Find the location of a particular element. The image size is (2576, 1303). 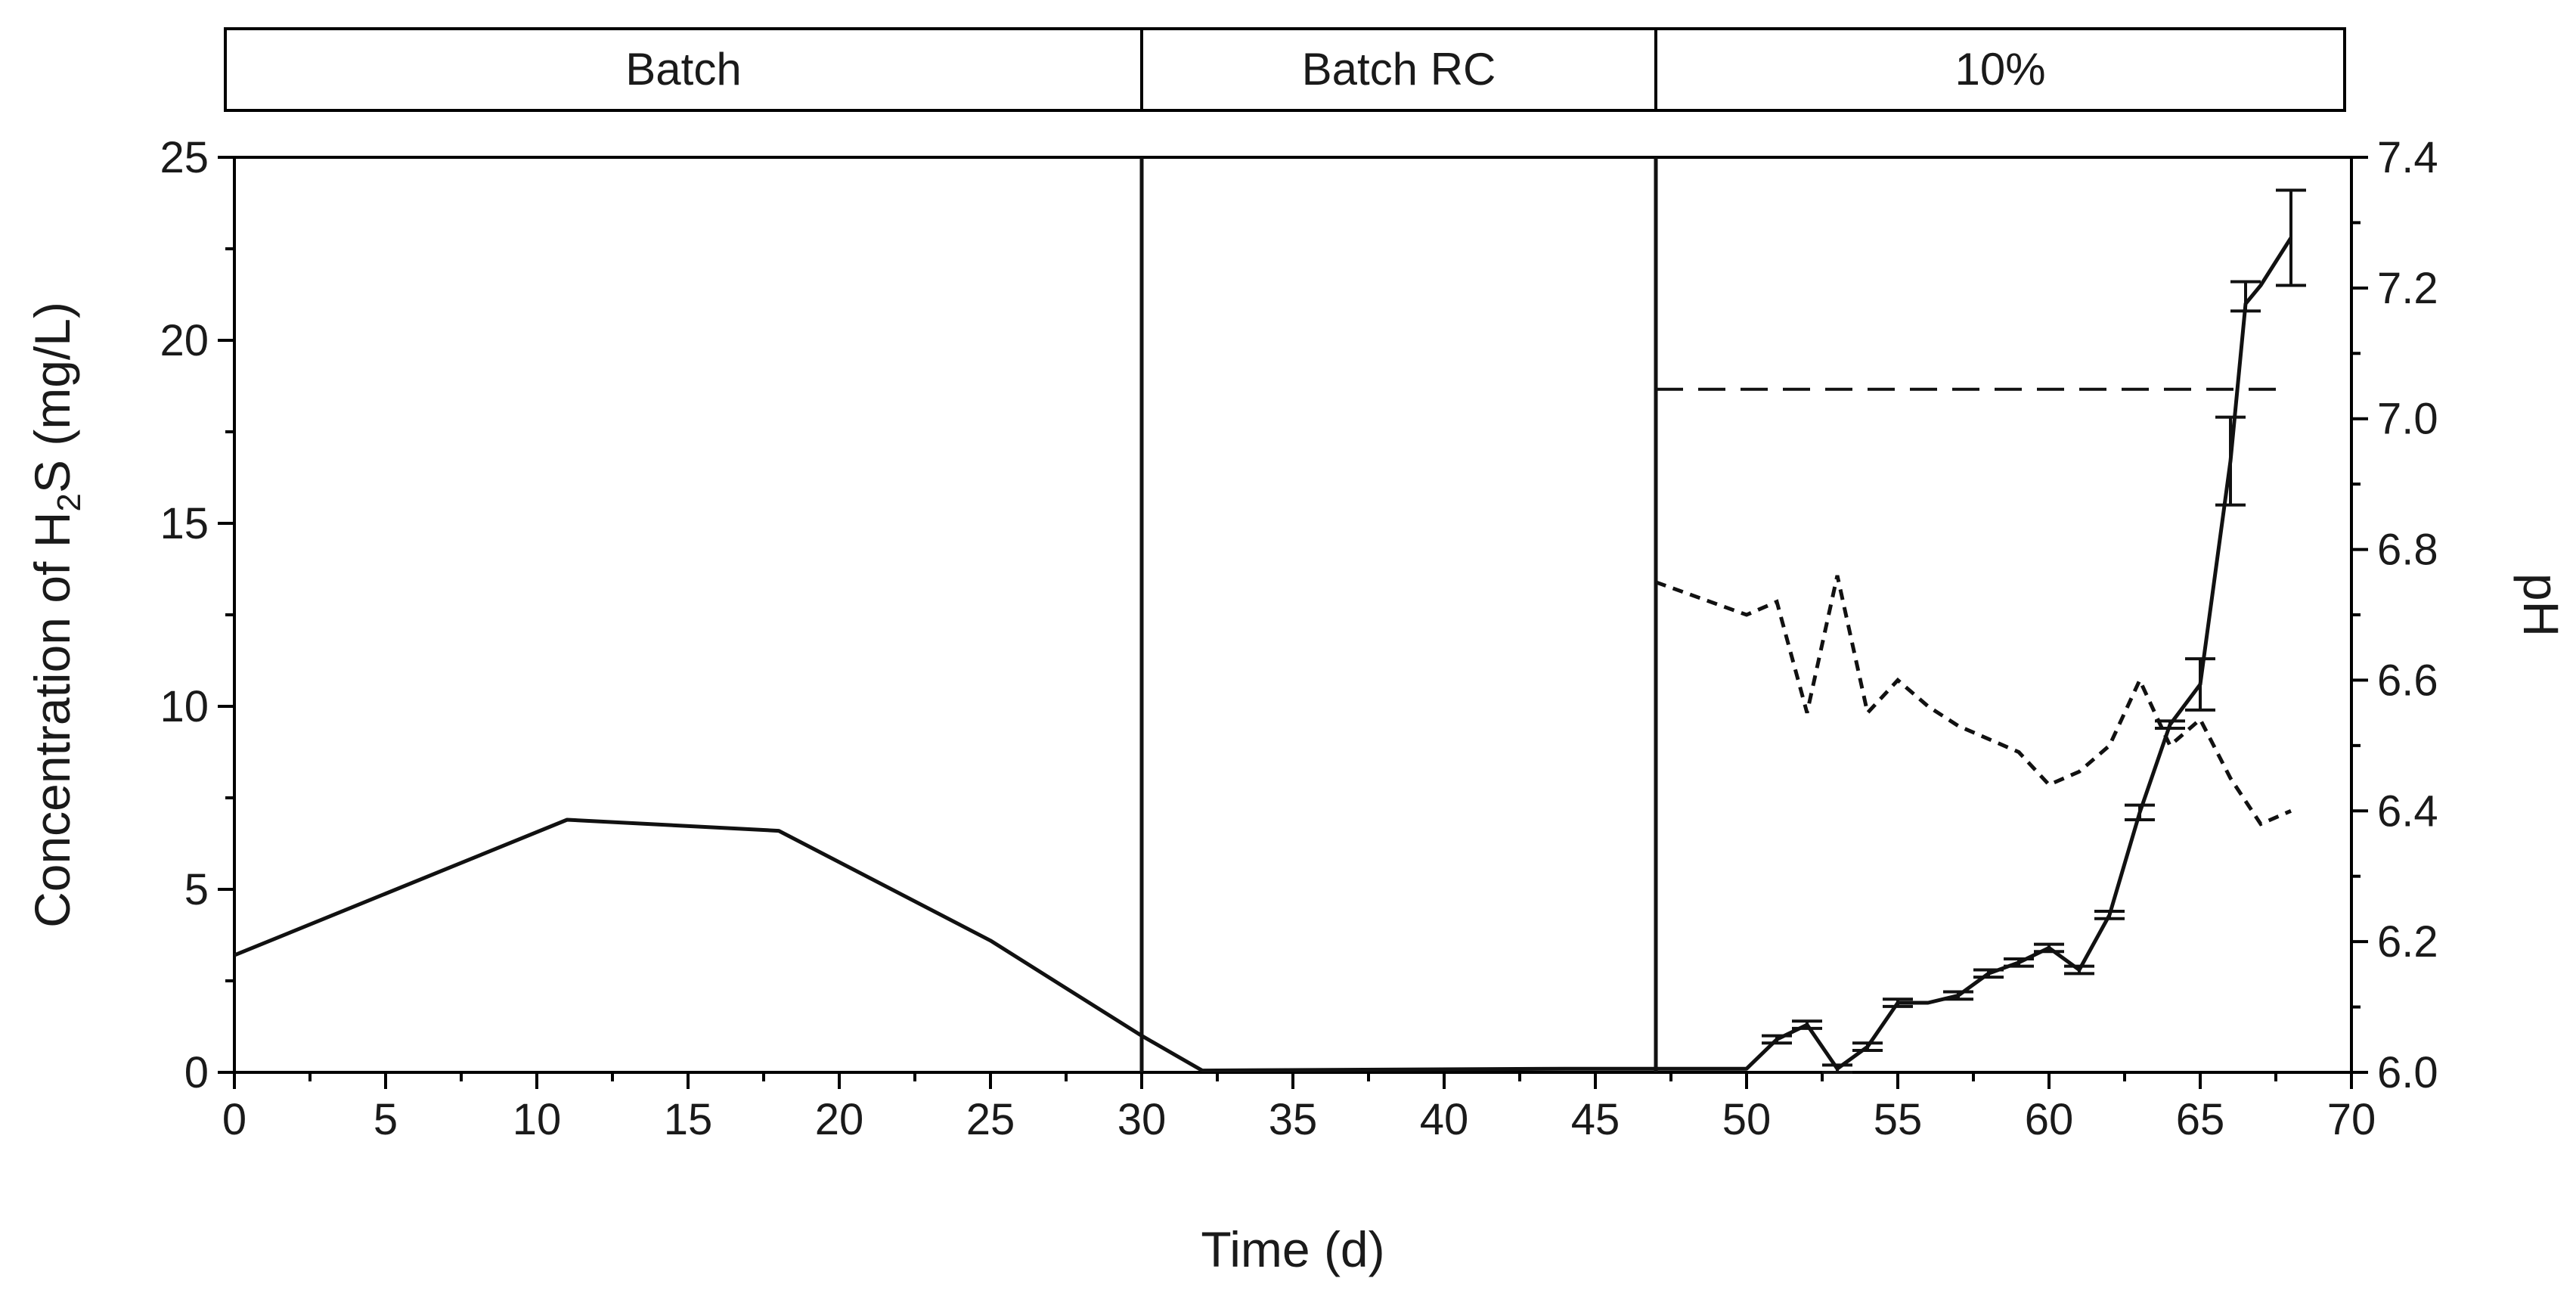

x-tick-label: 25 is located at coordinates (990, 1119).